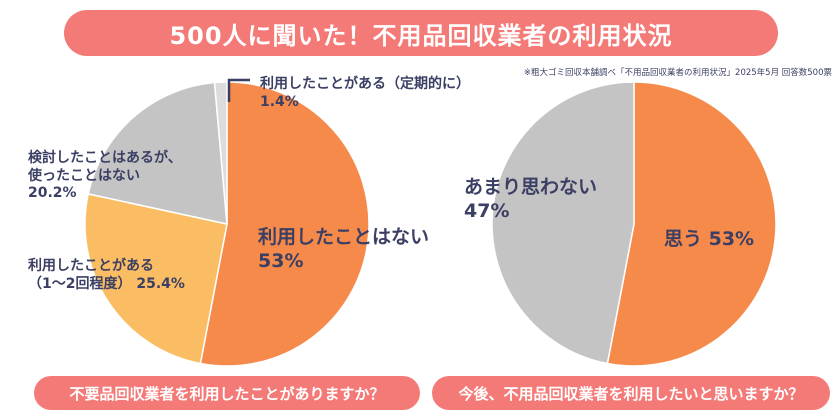  What do you see at coordinates (105, 158) in the screenshot?
I see `slice-label-considered-line1: 検討したことはあるが、` at bounding box center [105, 158].